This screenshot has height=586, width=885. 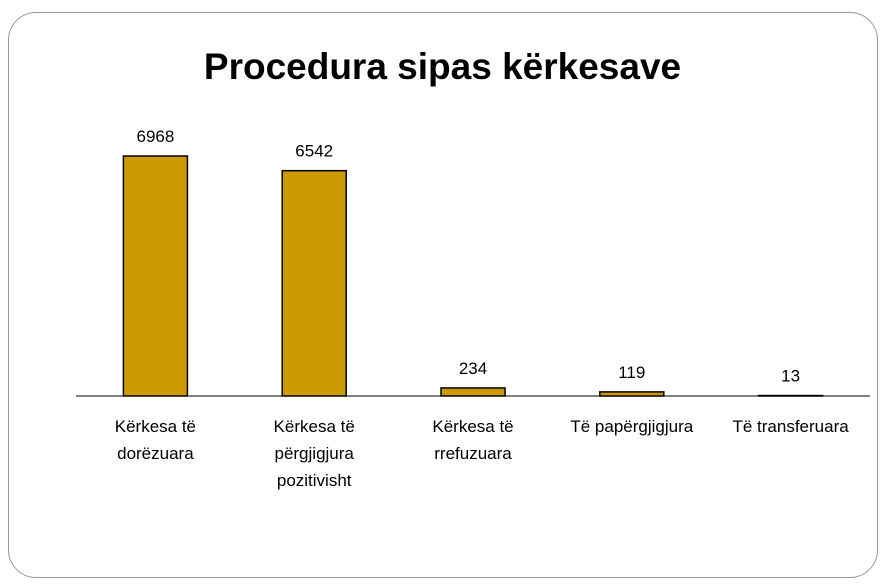 What do you see at coordinates (314, 151) in the screenshot?
I see `data-label: 6542` at bounding box center [314, 151].